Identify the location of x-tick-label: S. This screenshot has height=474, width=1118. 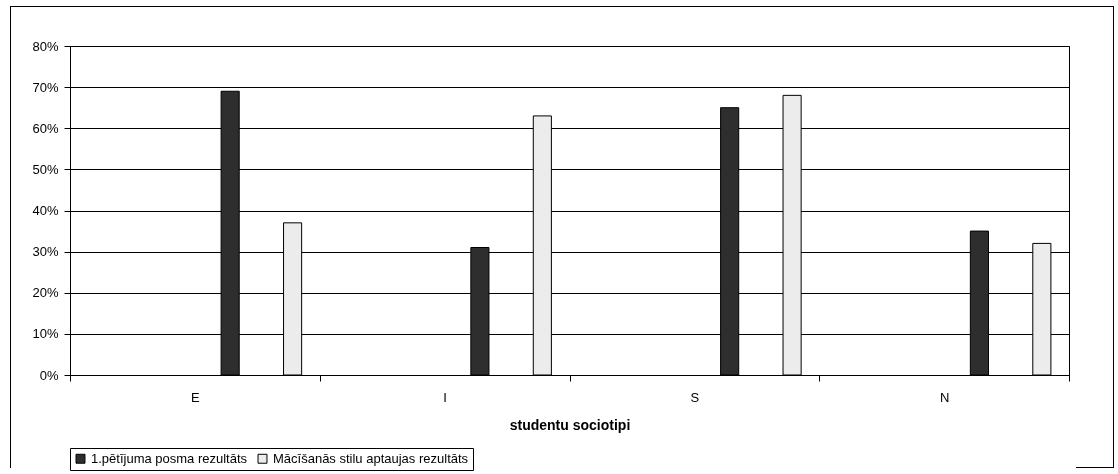
(695, 397).